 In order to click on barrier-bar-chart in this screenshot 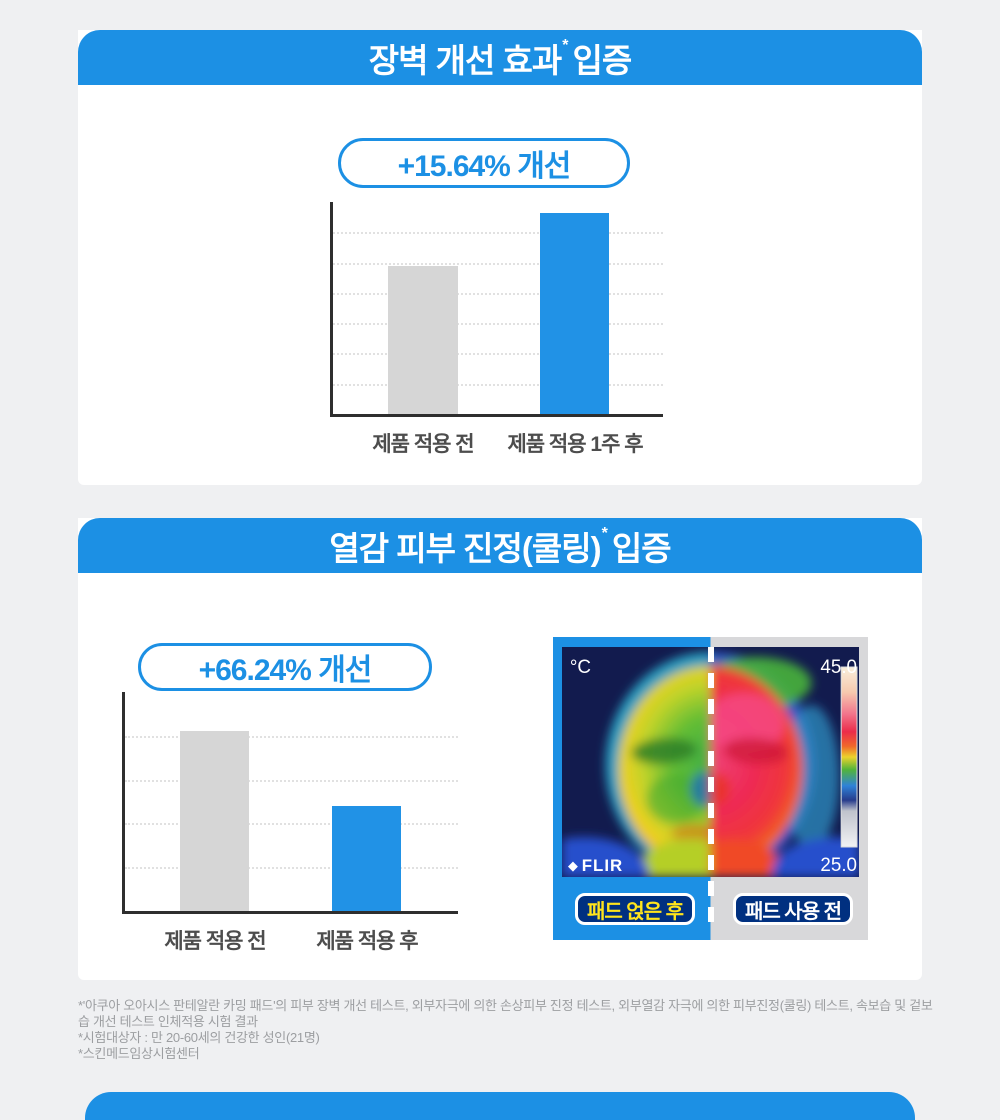, I will do `click(496, 309)`.